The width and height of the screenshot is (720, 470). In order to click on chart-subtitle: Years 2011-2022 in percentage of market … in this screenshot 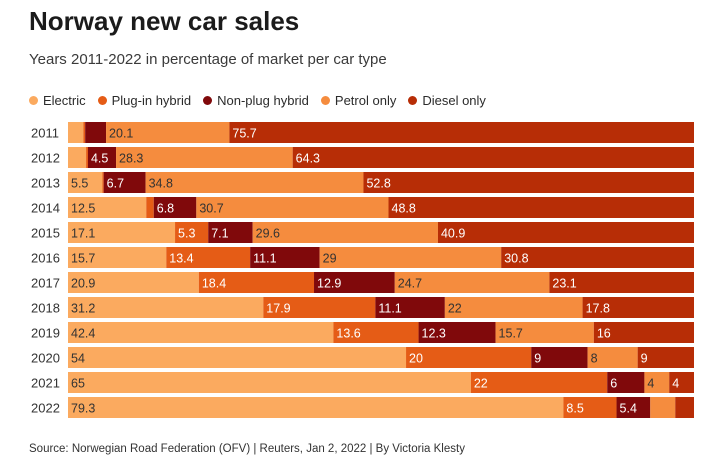, I will do `click(208, 59)`.